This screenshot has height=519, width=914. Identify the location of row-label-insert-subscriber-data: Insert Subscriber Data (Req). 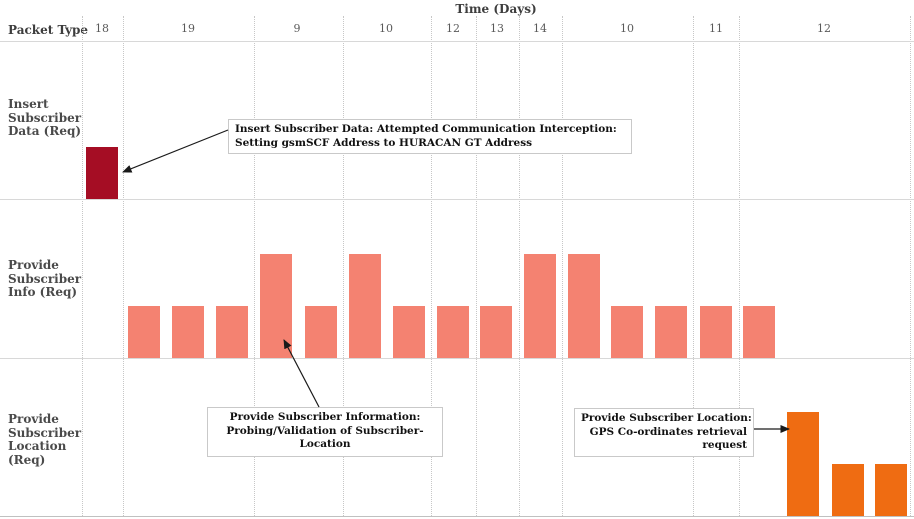
(45, 117).